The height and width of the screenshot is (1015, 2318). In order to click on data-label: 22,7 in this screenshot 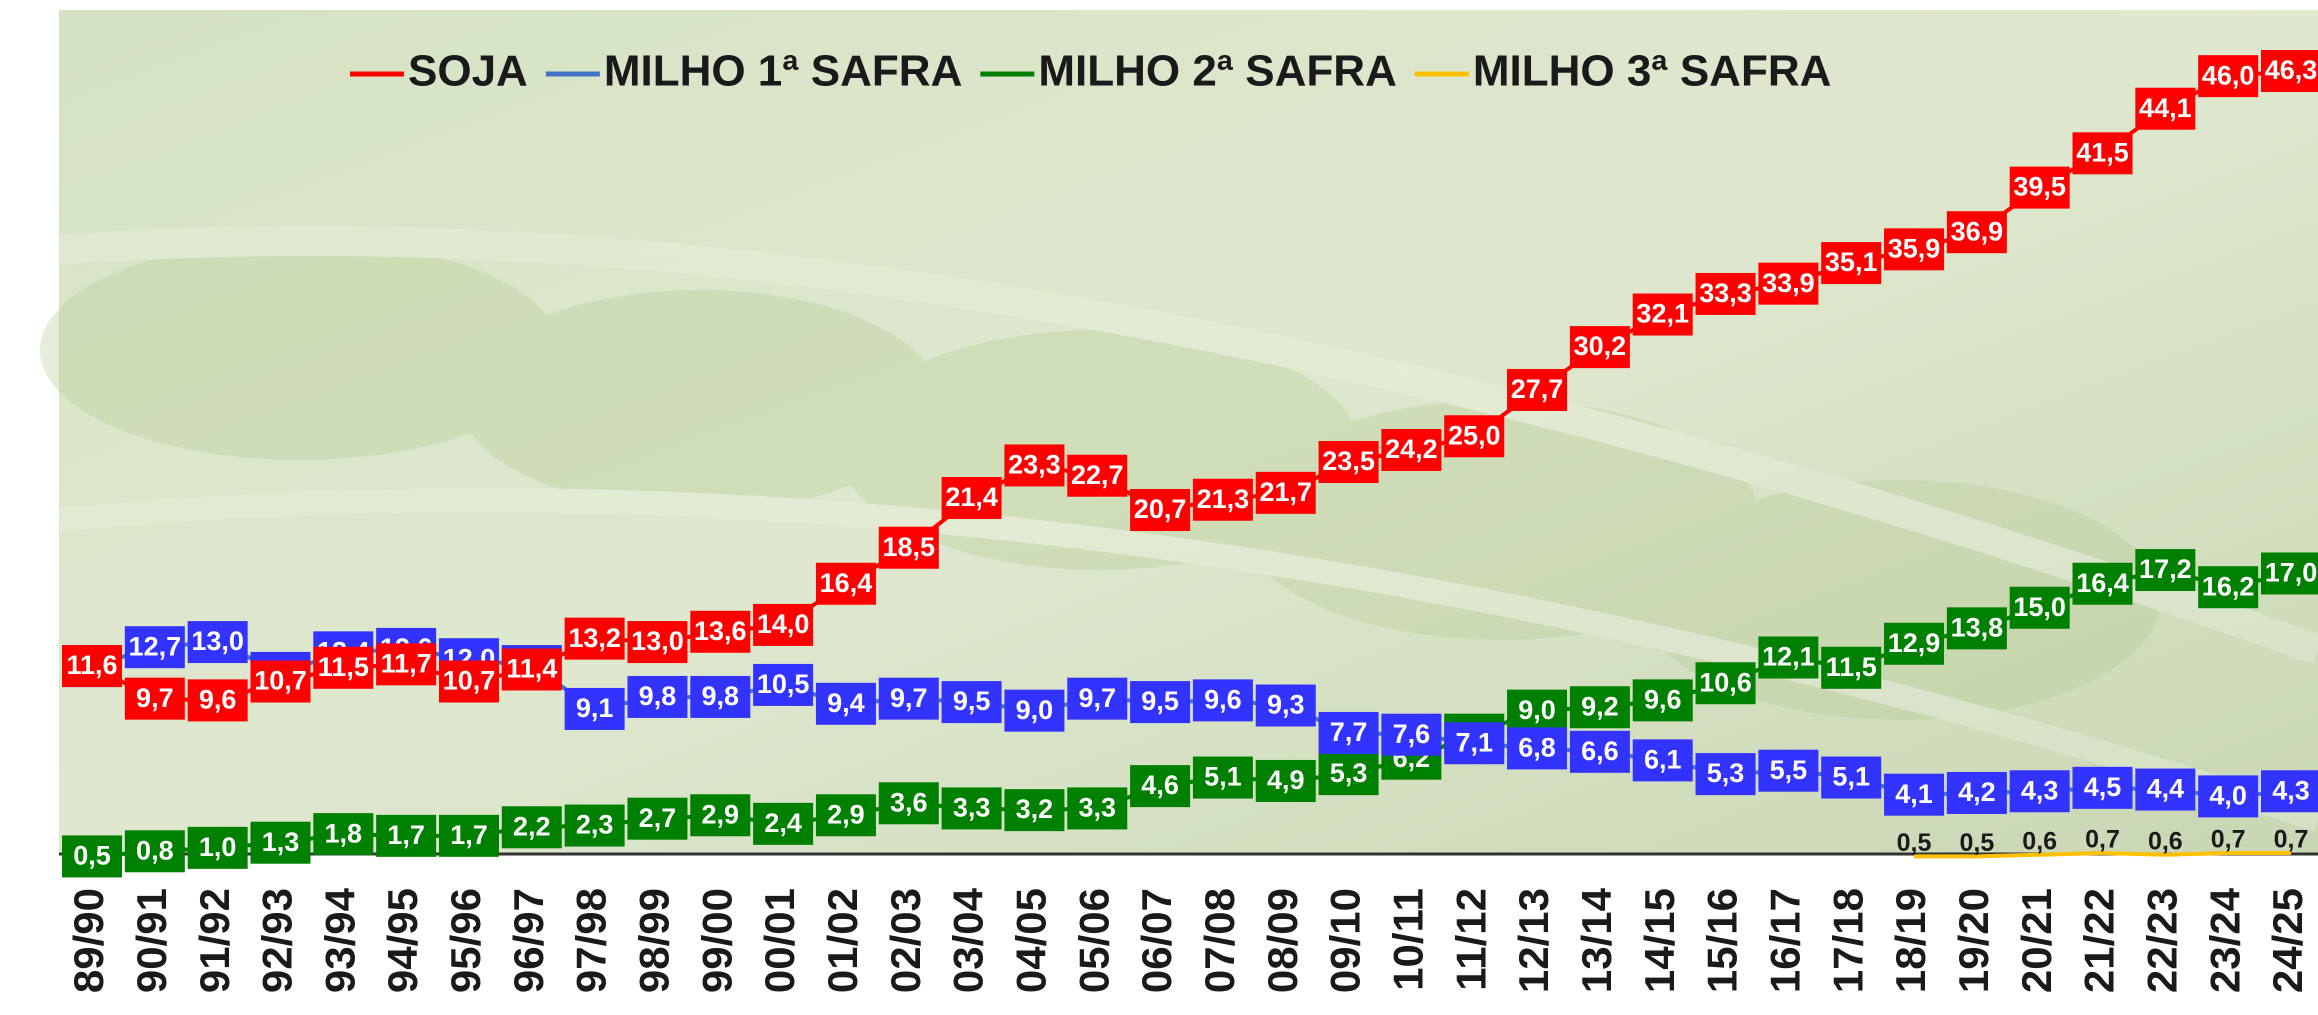, I will do `click(1097, 475)`.